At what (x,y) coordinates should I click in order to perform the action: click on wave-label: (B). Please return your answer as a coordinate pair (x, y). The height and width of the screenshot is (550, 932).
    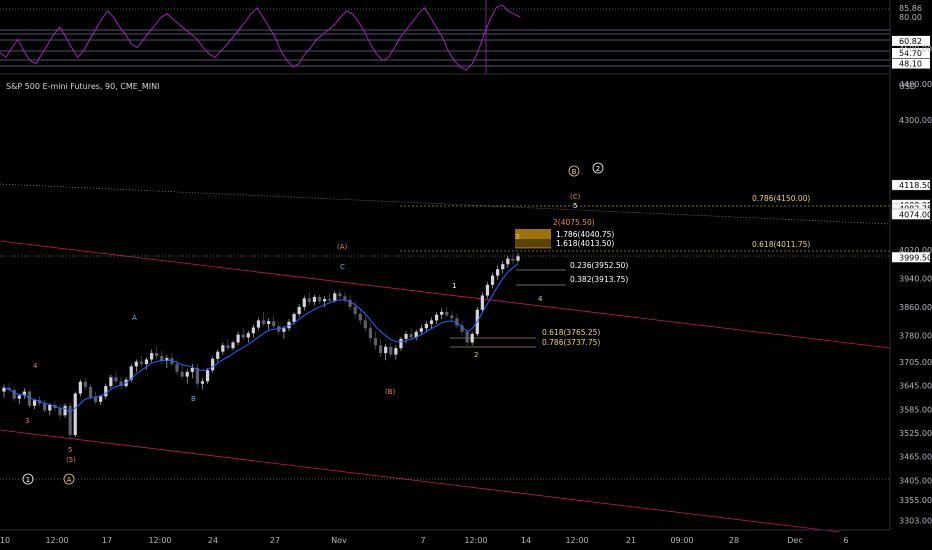
    Looking at the image, I should click on (390, 392).